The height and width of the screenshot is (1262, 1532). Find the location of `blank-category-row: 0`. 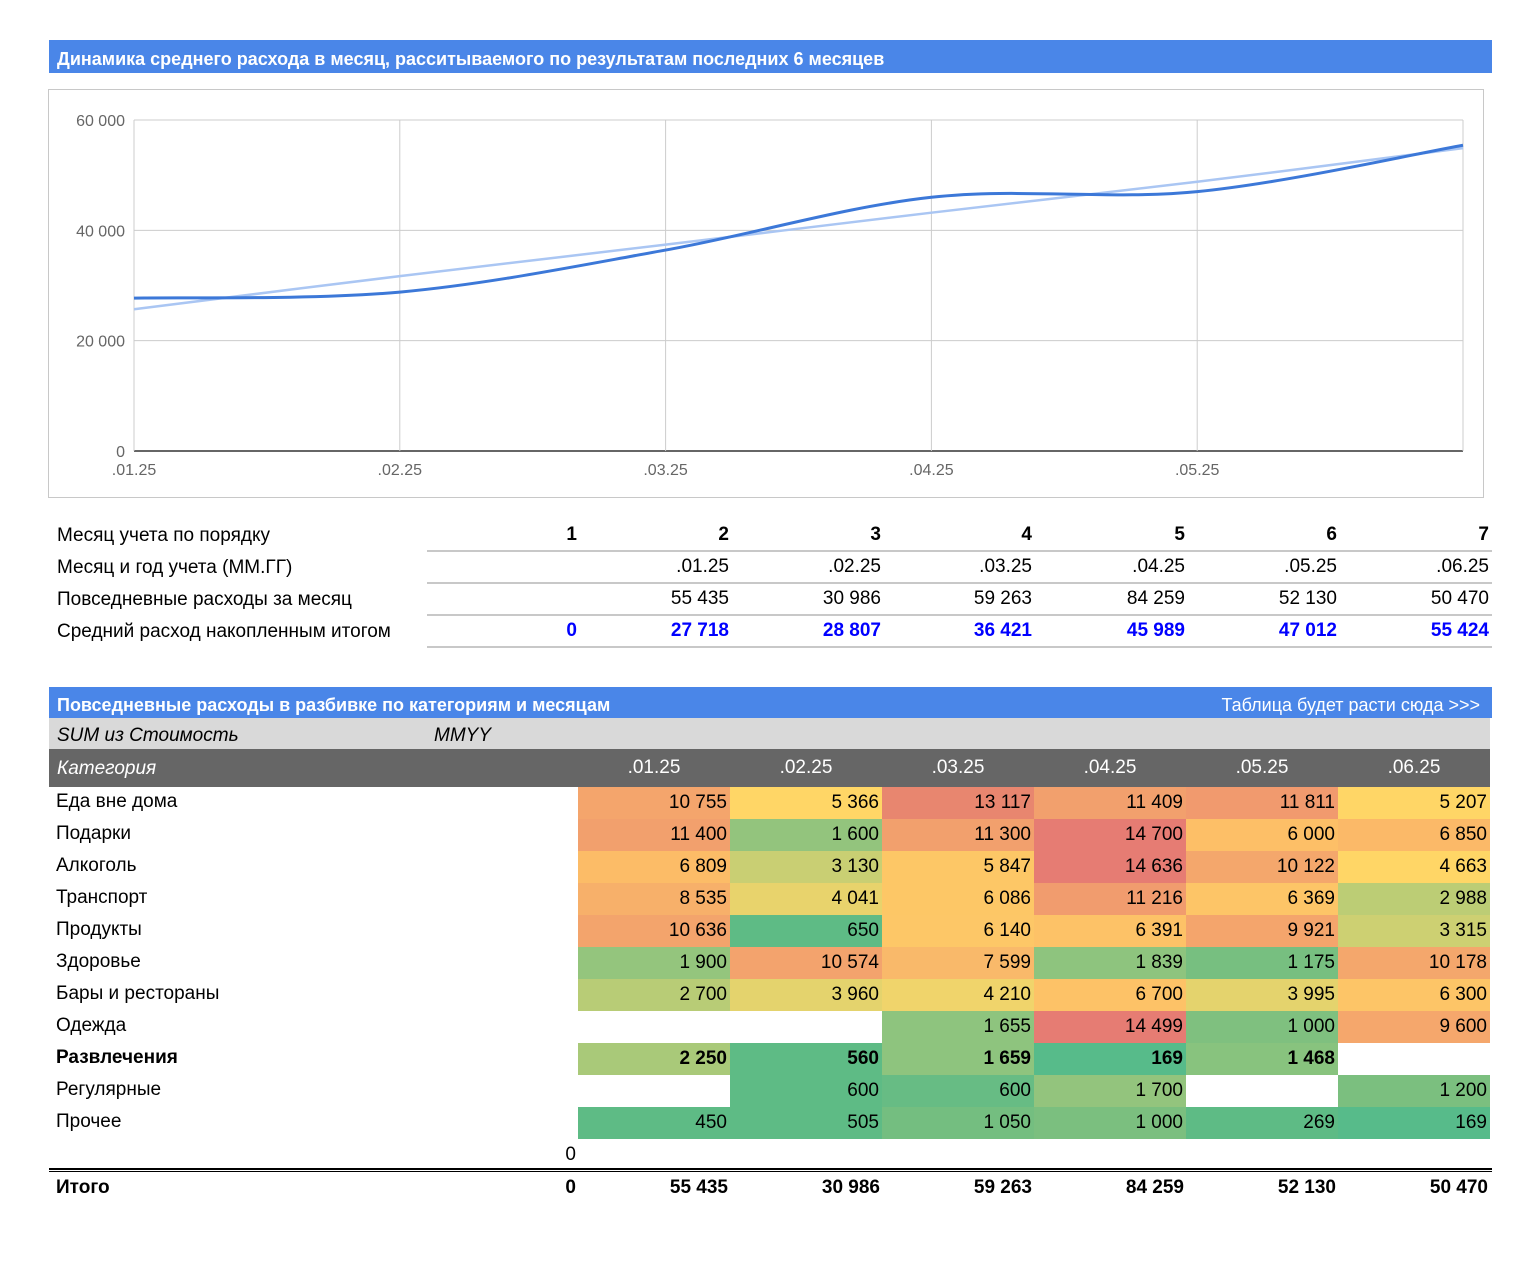

blank-category-row: 0 is located at coordinates (769, 1154).